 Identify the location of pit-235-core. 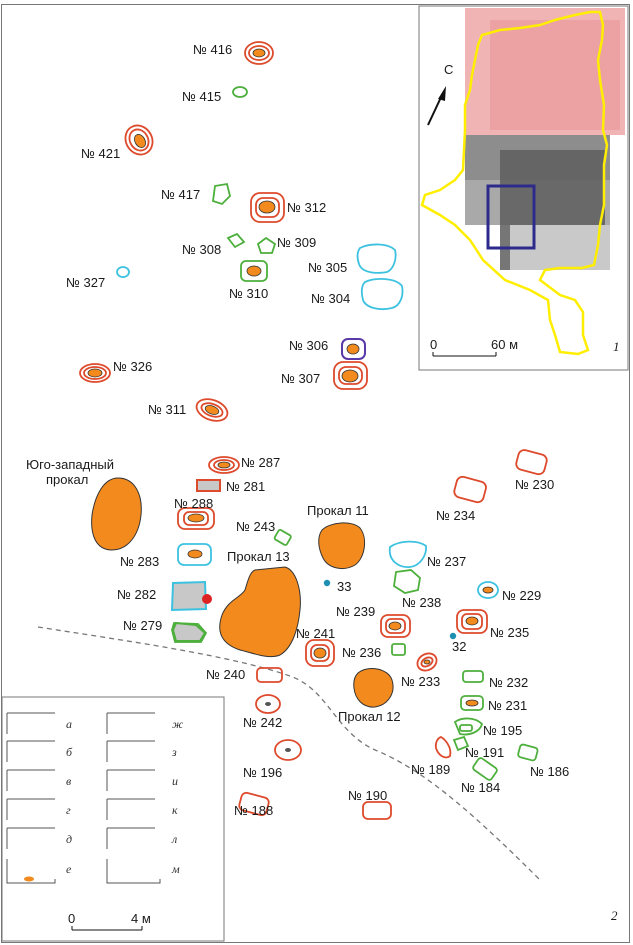
(472, 621).